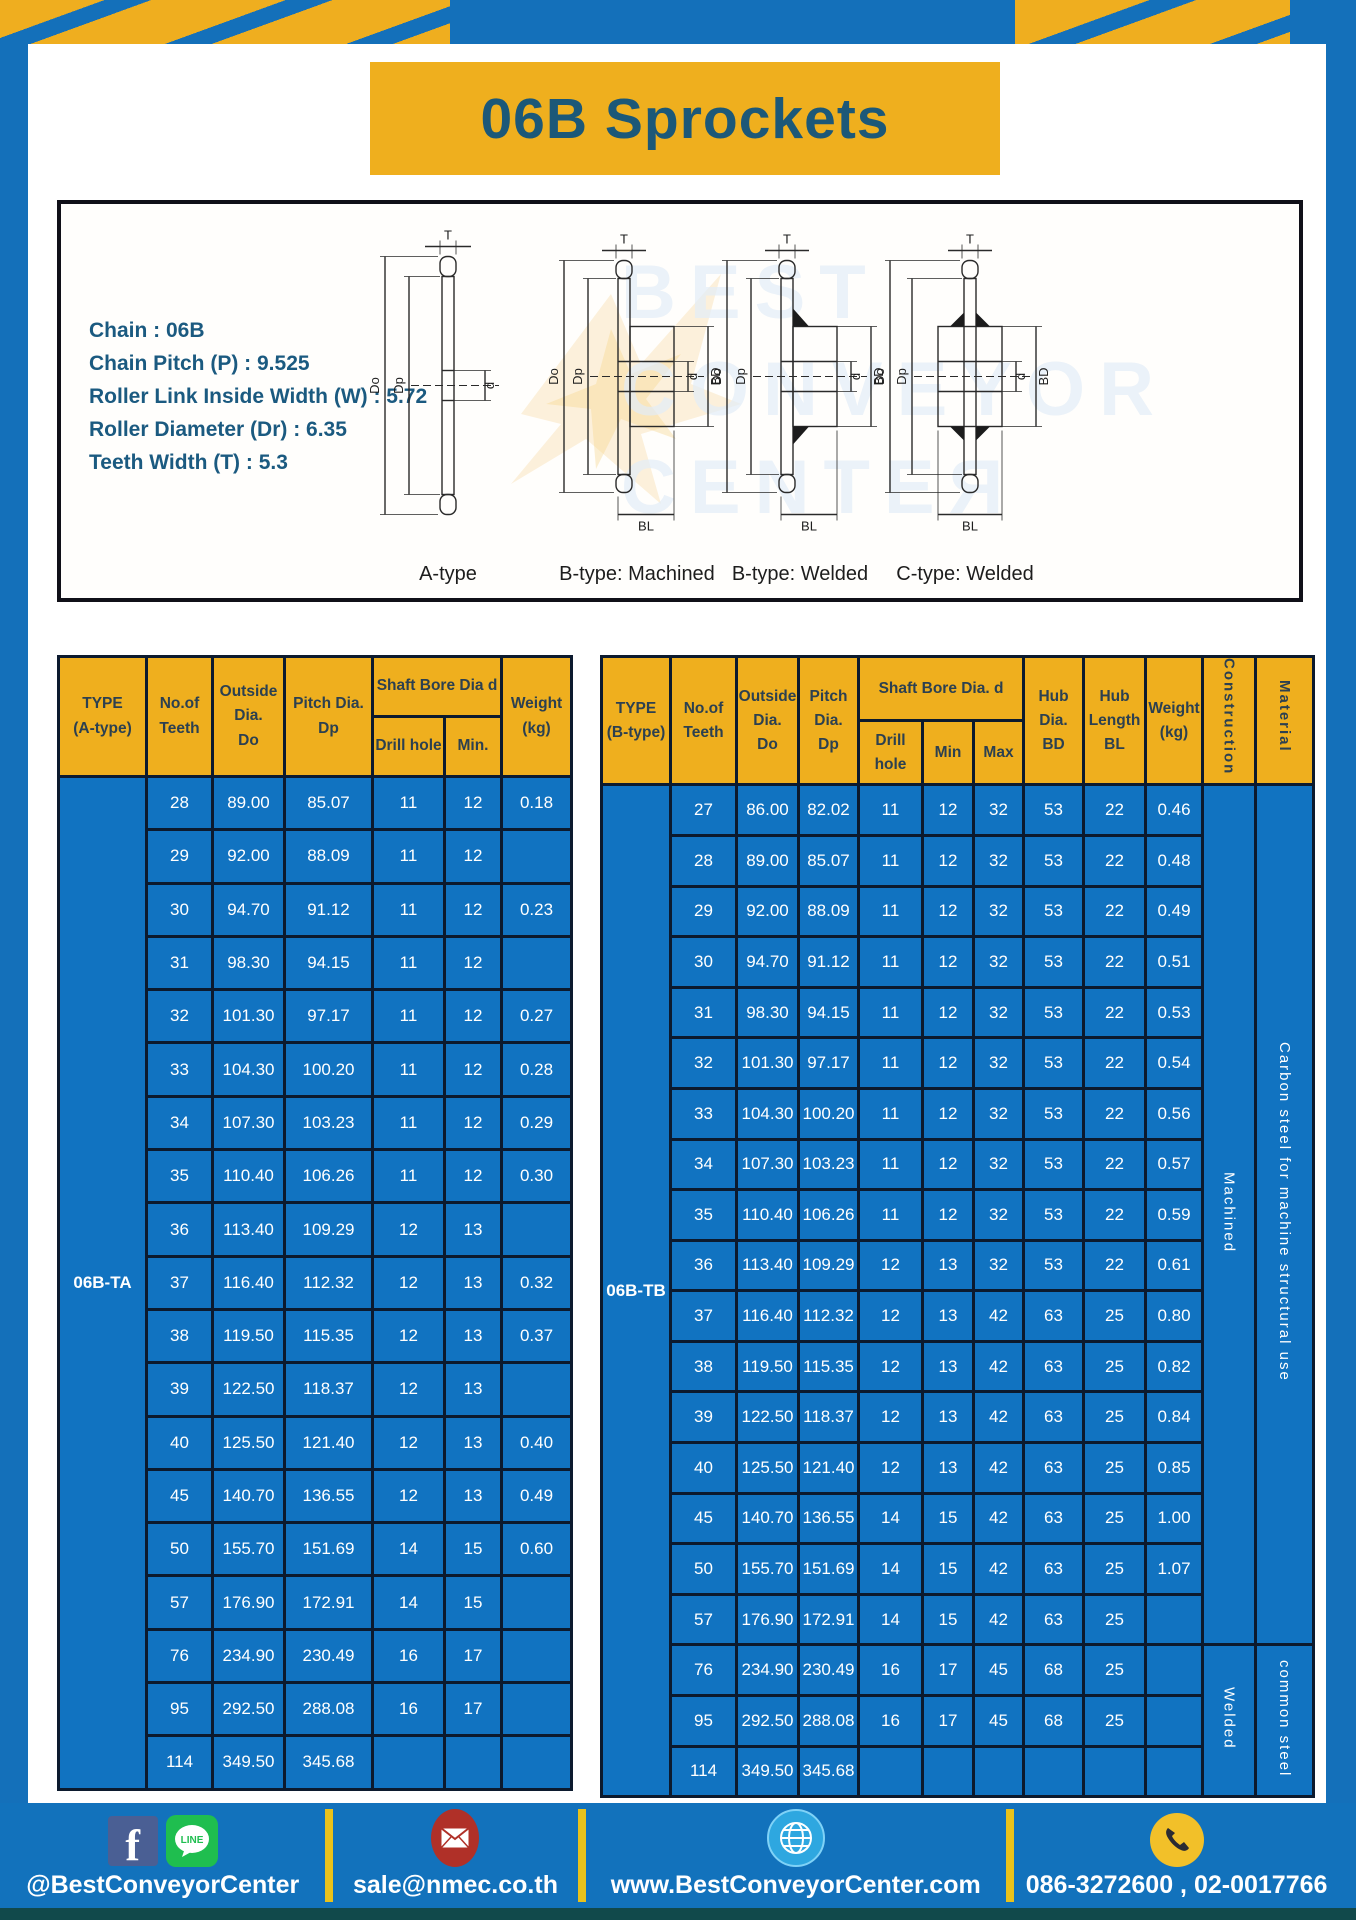  Describe the element at coordinates (828, 1569) in the screenshot. I see `table-cell: 151.69` at that location.